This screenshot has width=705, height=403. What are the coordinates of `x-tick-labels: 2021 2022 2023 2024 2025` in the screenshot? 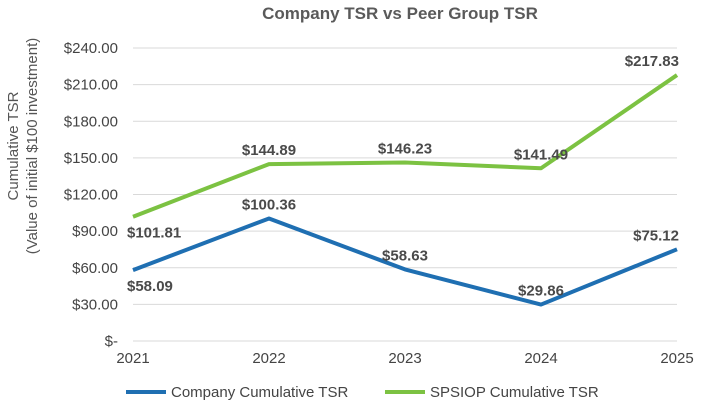 It's located at (404, 358).